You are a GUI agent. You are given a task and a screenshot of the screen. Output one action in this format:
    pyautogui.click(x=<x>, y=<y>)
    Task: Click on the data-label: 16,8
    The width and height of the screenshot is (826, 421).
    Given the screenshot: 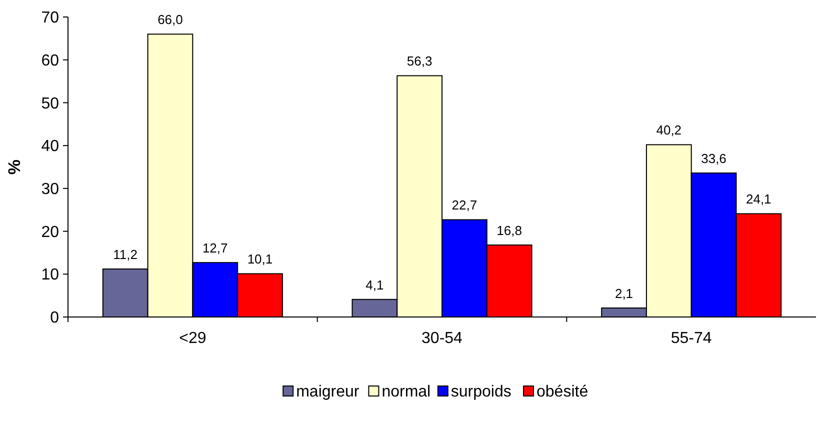 What is the action you would take?
    pyautogui.click(x=509, y=230)
    